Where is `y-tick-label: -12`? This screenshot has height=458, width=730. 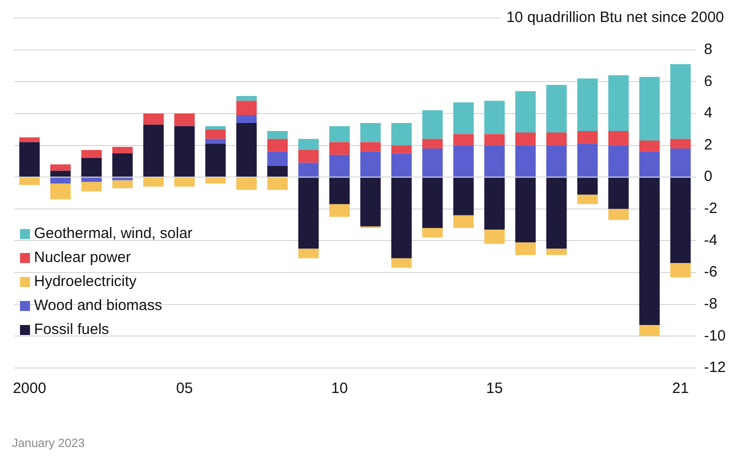
y-tick-label: -12 is located at coordinates (715, 367).